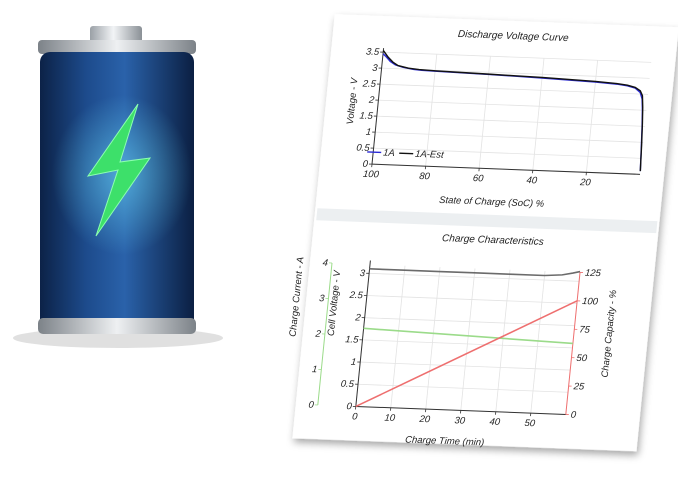 The image size is (678, 480). Describe the element at coordinates (311, 405) in the screenshot. I see `current-tick-label: 0` at that location.